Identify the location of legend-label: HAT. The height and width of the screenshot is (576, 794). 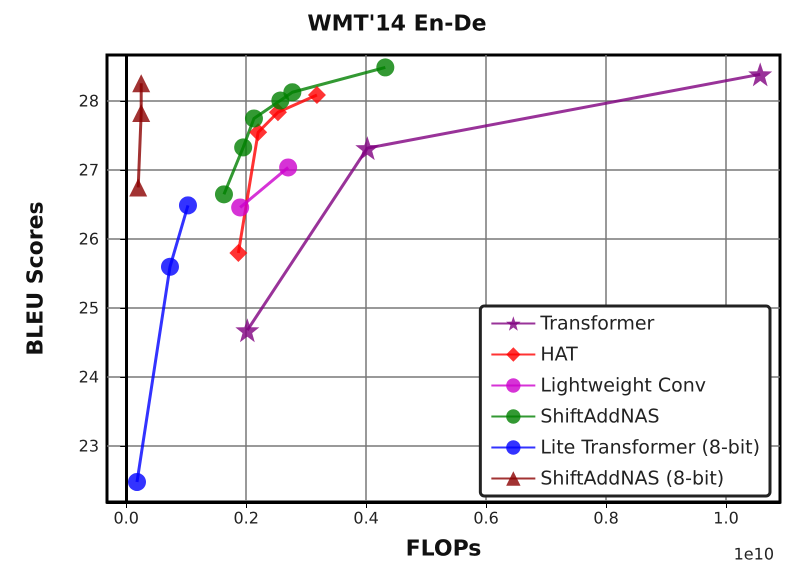
(559, 355).